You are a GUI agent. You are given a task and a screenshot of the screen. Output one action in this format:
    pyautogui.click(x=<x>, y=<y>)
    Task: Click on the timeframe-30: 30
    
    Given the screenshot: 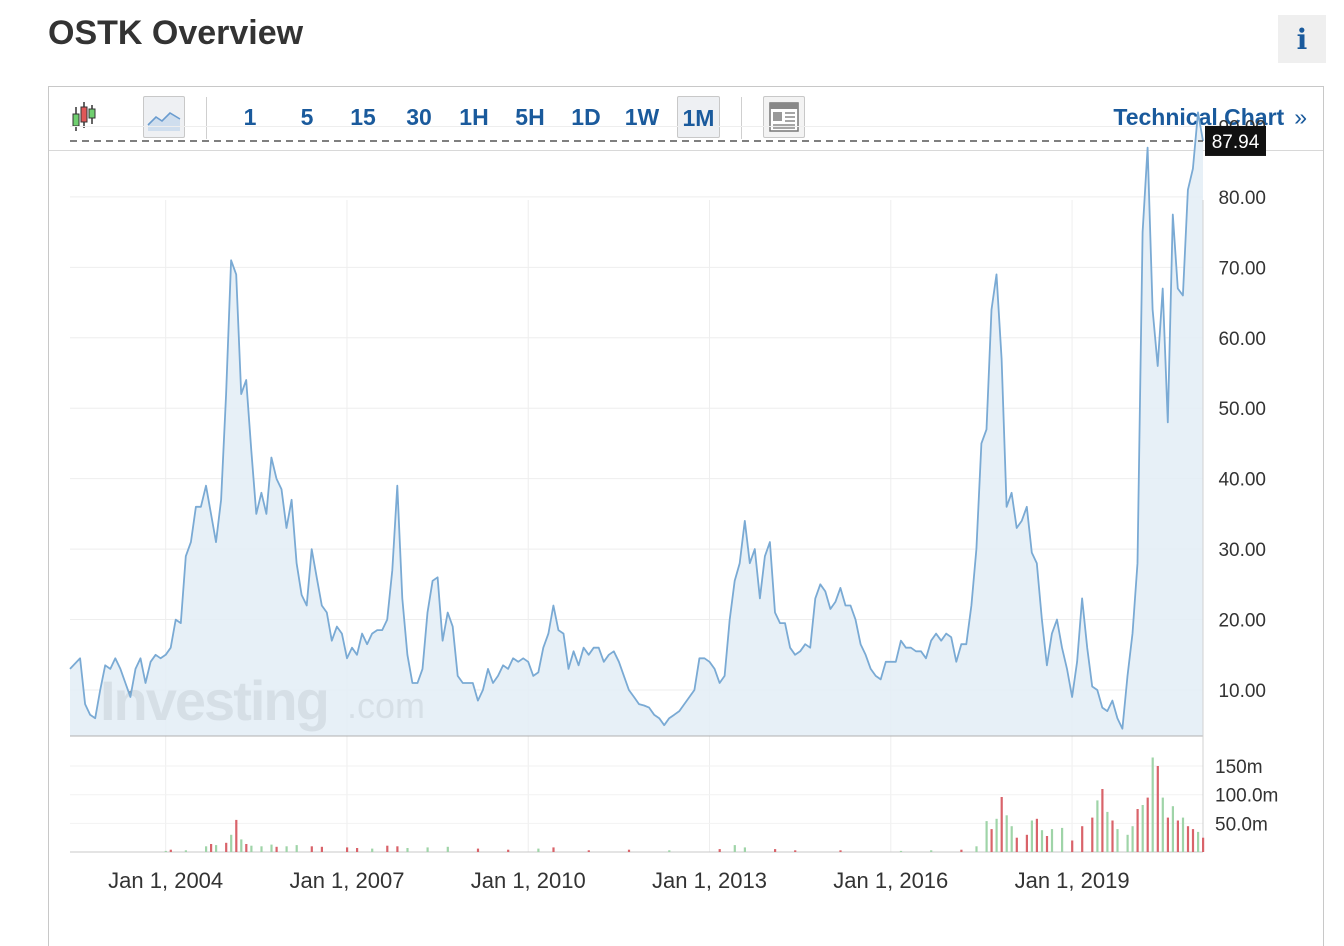 What is the action you would take?
    pyautogui.click(x=419, y=117)
    